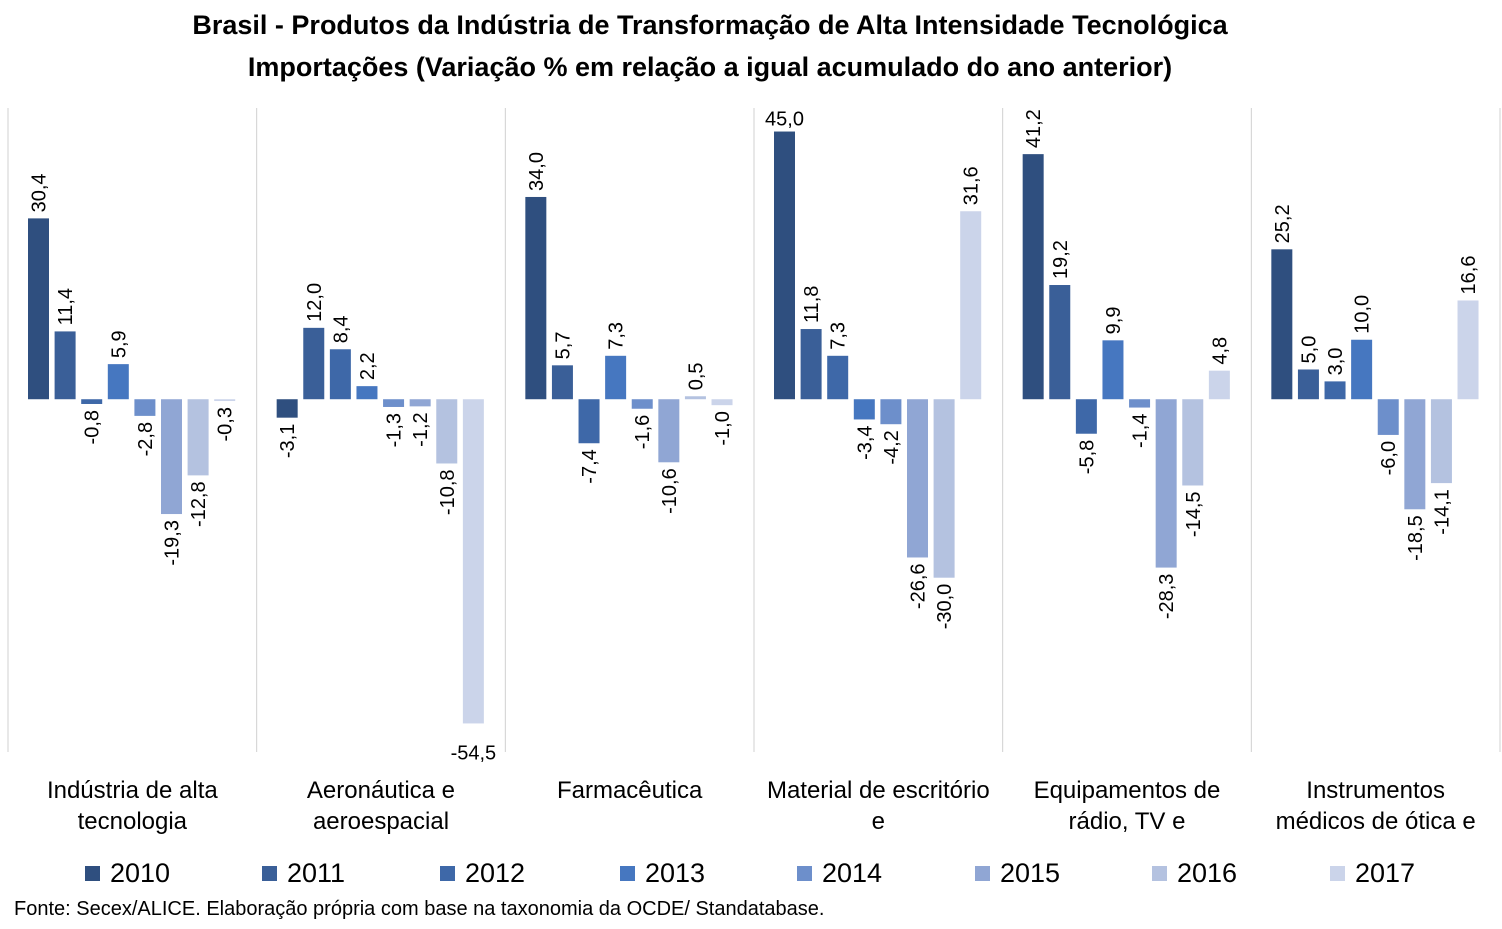 Image resolution: width=1502 pixels, height=929 pixels. Describe the element at coordinates (865, 442) in the screenshot. I see `data-label: -3,4` at that location.